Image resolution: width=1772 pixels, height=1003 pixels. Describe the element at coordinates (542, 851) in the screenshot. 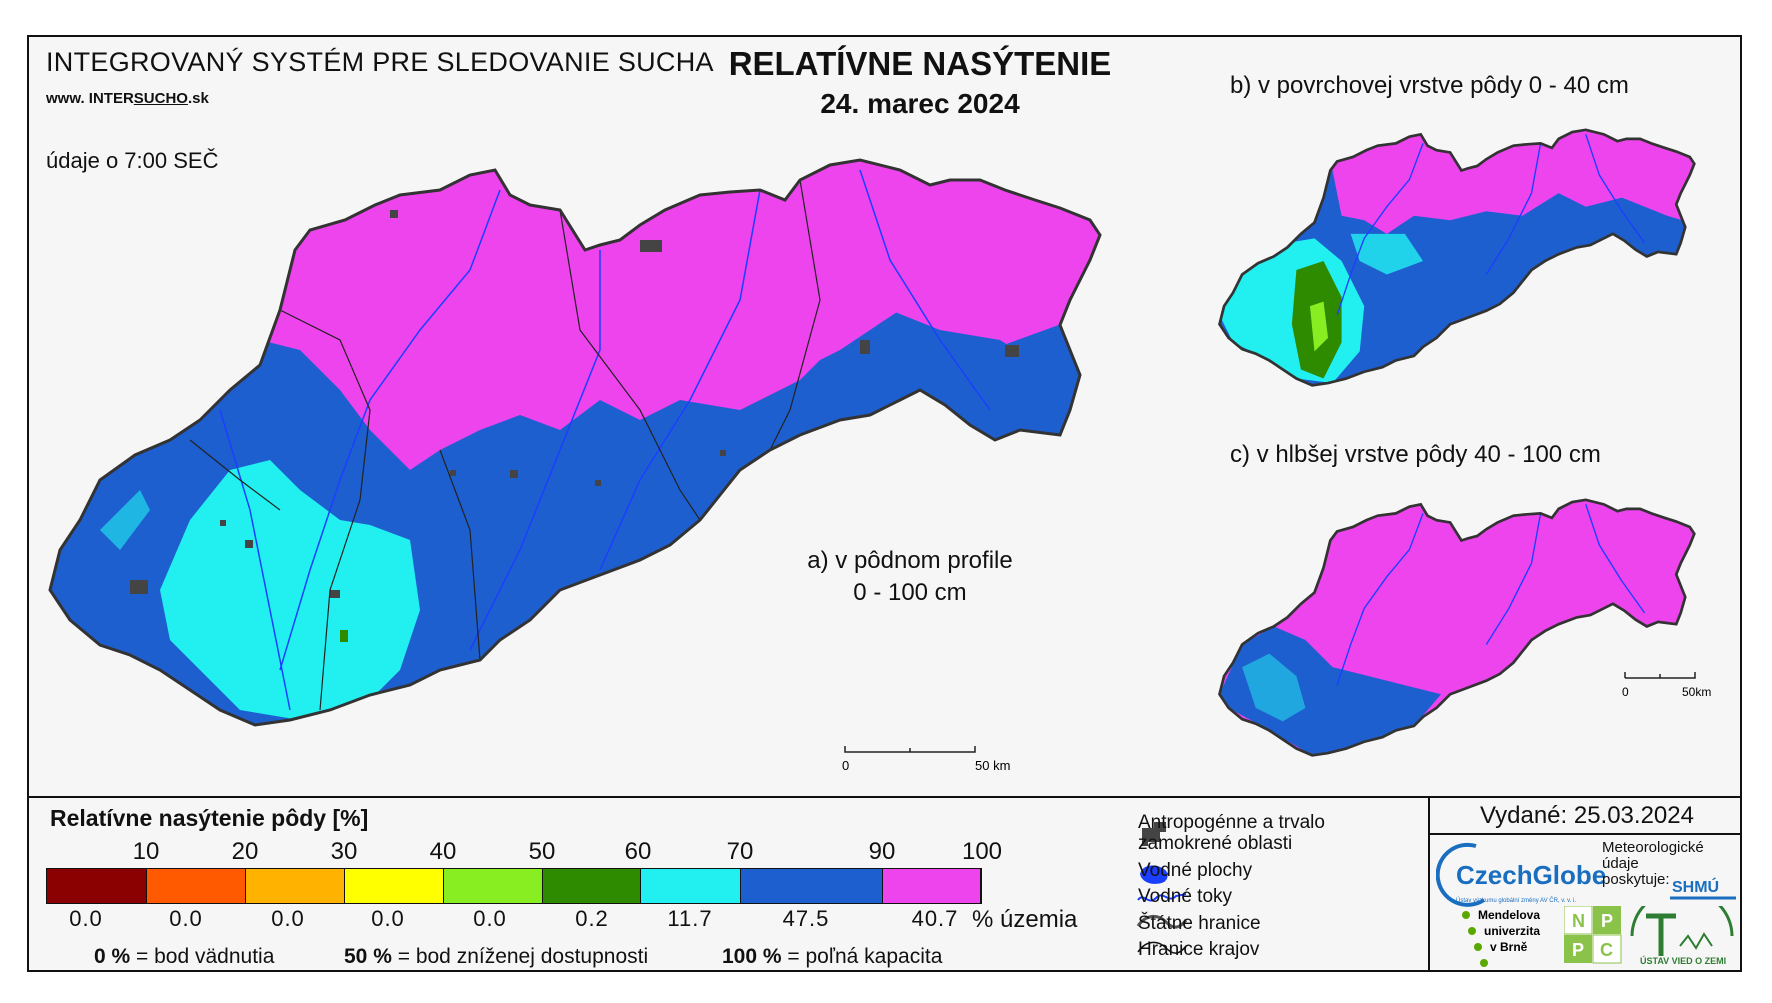

I see `legend-tick: 50` at that location.